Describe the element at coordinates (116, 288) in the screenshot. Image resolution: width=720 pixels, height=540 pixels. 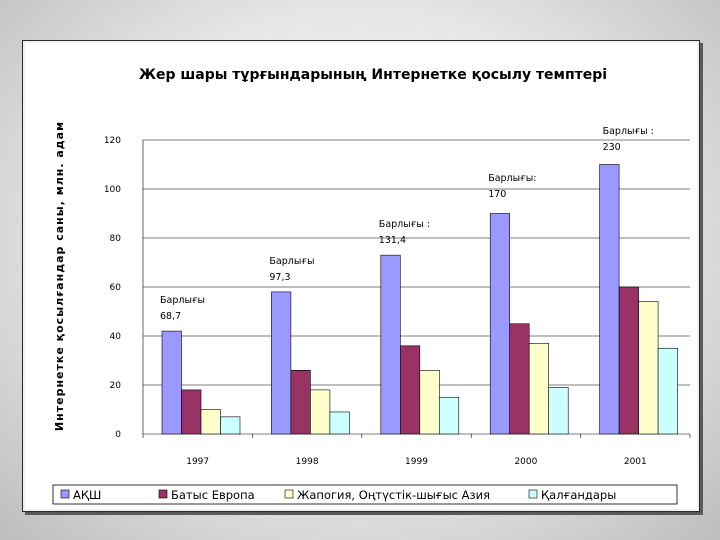
I see `y-tick-label: 60` at that location.